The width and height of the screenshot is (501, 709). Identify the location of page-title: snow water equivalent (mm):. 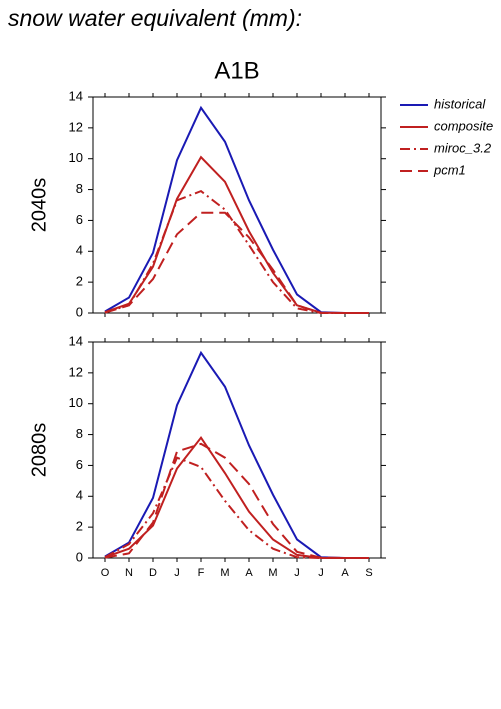
(155, 18).